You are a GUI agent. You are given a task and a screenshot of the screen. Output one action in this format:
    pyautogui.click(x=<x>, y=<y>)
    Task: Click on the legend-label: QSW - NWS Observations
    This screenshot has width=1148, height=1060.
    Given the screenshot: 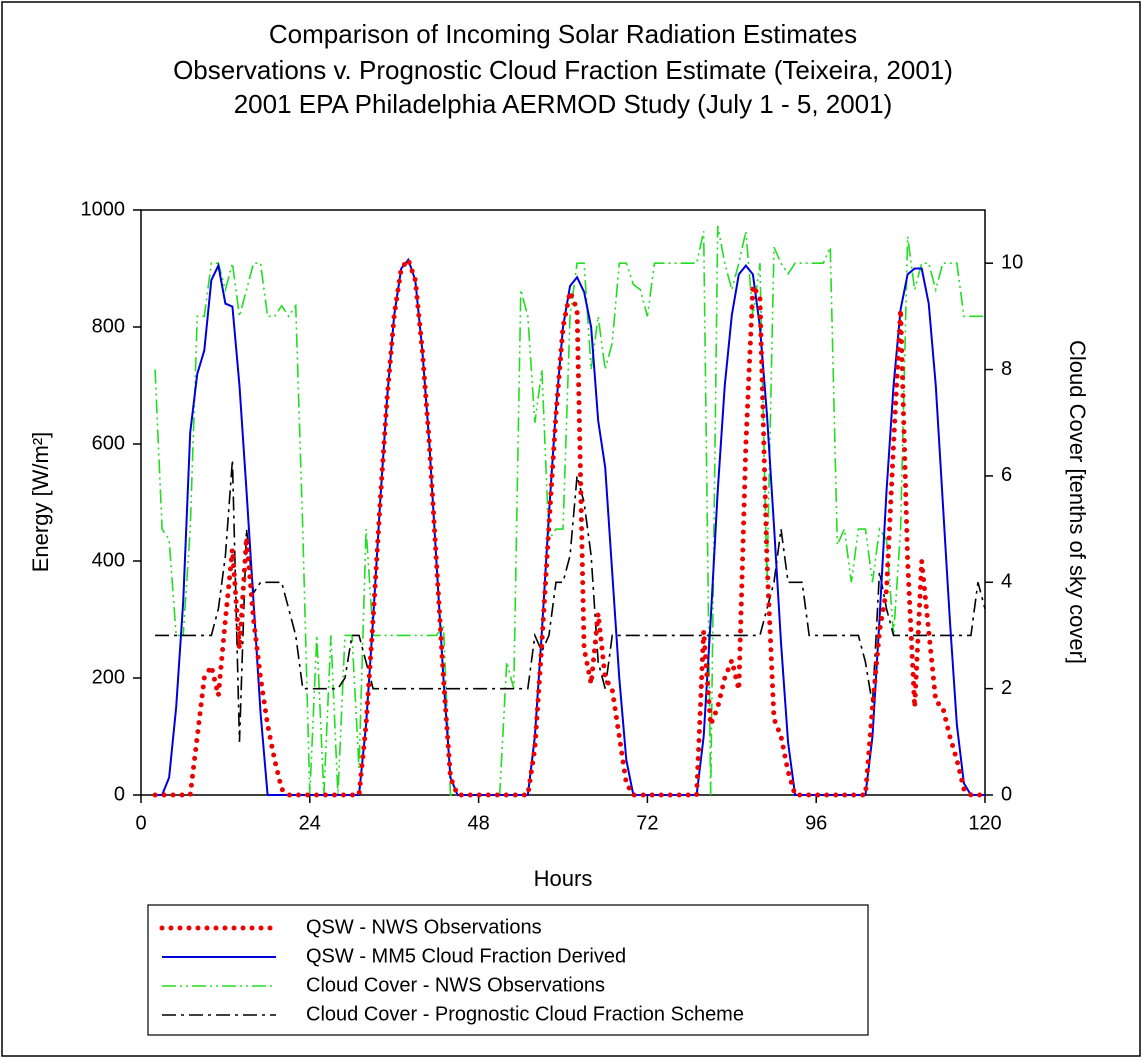 What is the action you would take?
    pyautogui.click(x=424, y=927)
    